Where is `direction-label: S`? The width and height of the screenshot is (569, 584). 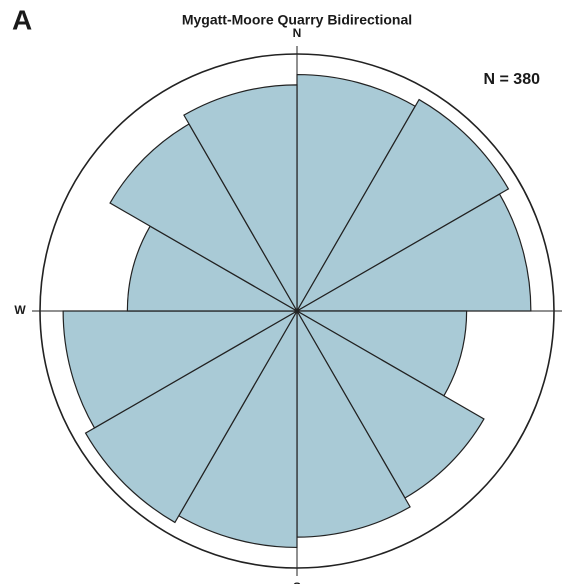 direction-label: S is located at coordinates (297, 582).